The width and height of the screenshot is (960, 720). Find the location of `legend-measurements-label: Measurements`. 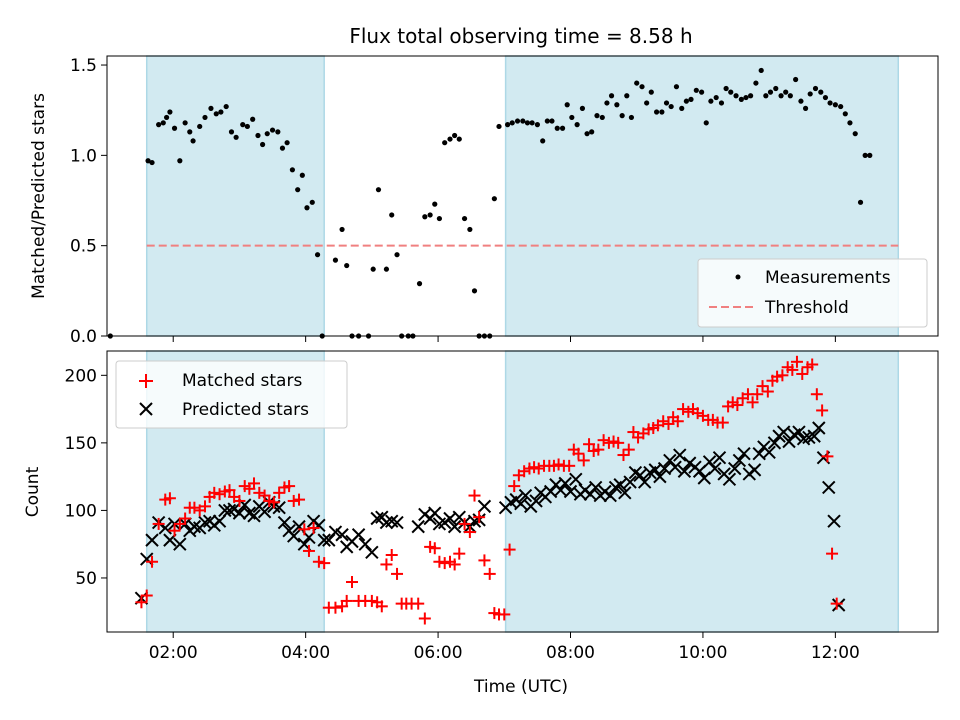

legend-measurements-label: Measurements is located at coordinates (828, 278).